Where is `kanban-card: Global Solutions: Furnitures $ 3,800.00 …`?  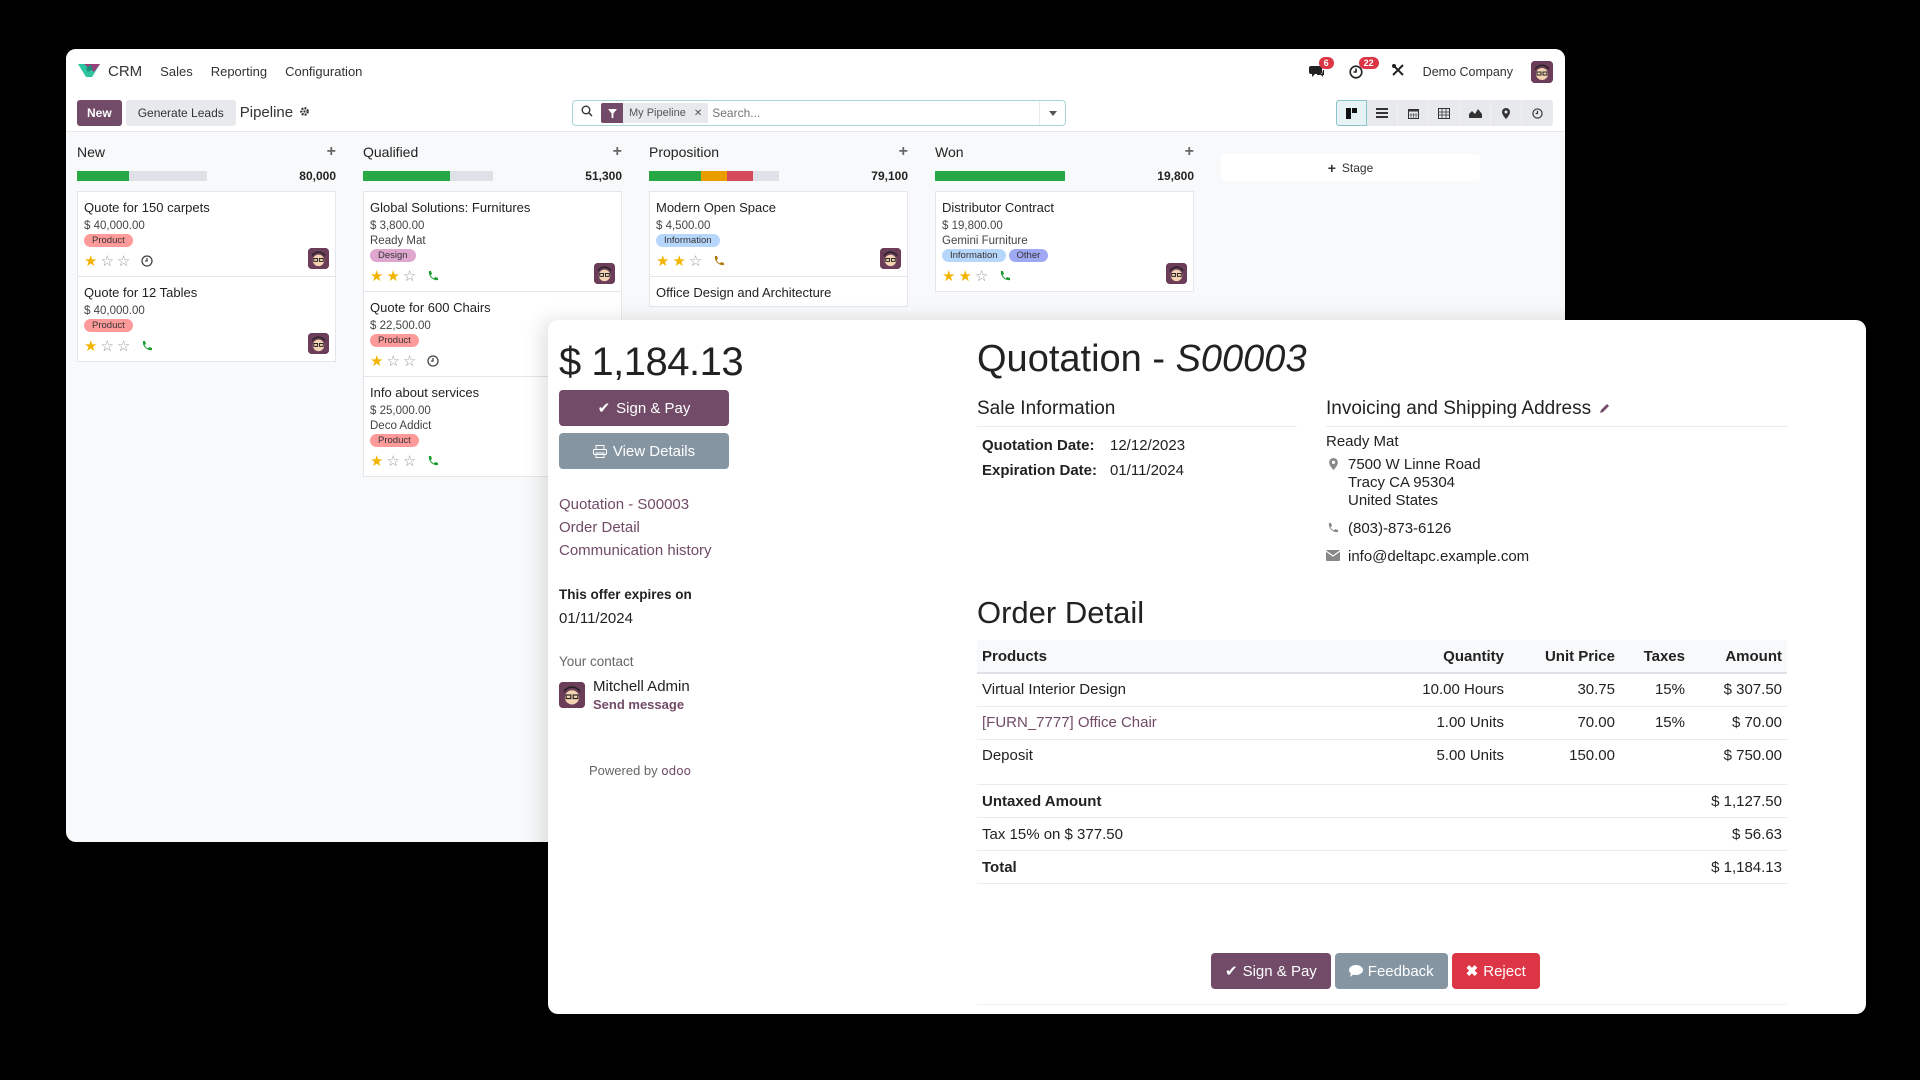 kanban-card: Global Solutions: Furnitures $ 3,800.00 … is located at coordinates (492, 242).